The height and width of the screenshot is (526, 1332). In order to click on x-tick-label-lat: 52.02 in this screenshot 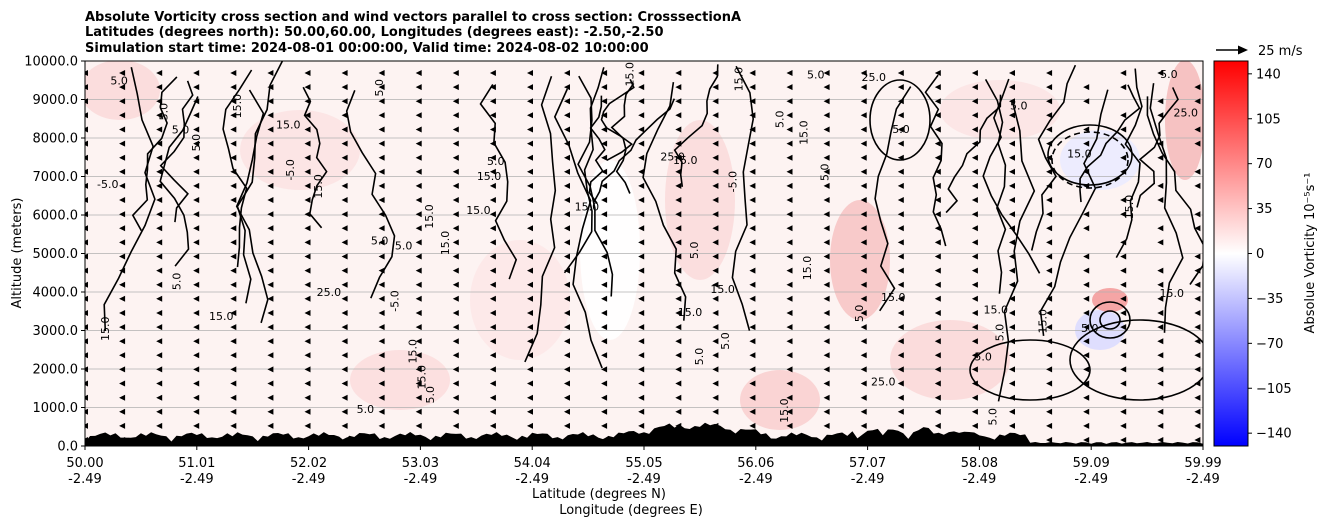, I will do `click(308, 463)`.